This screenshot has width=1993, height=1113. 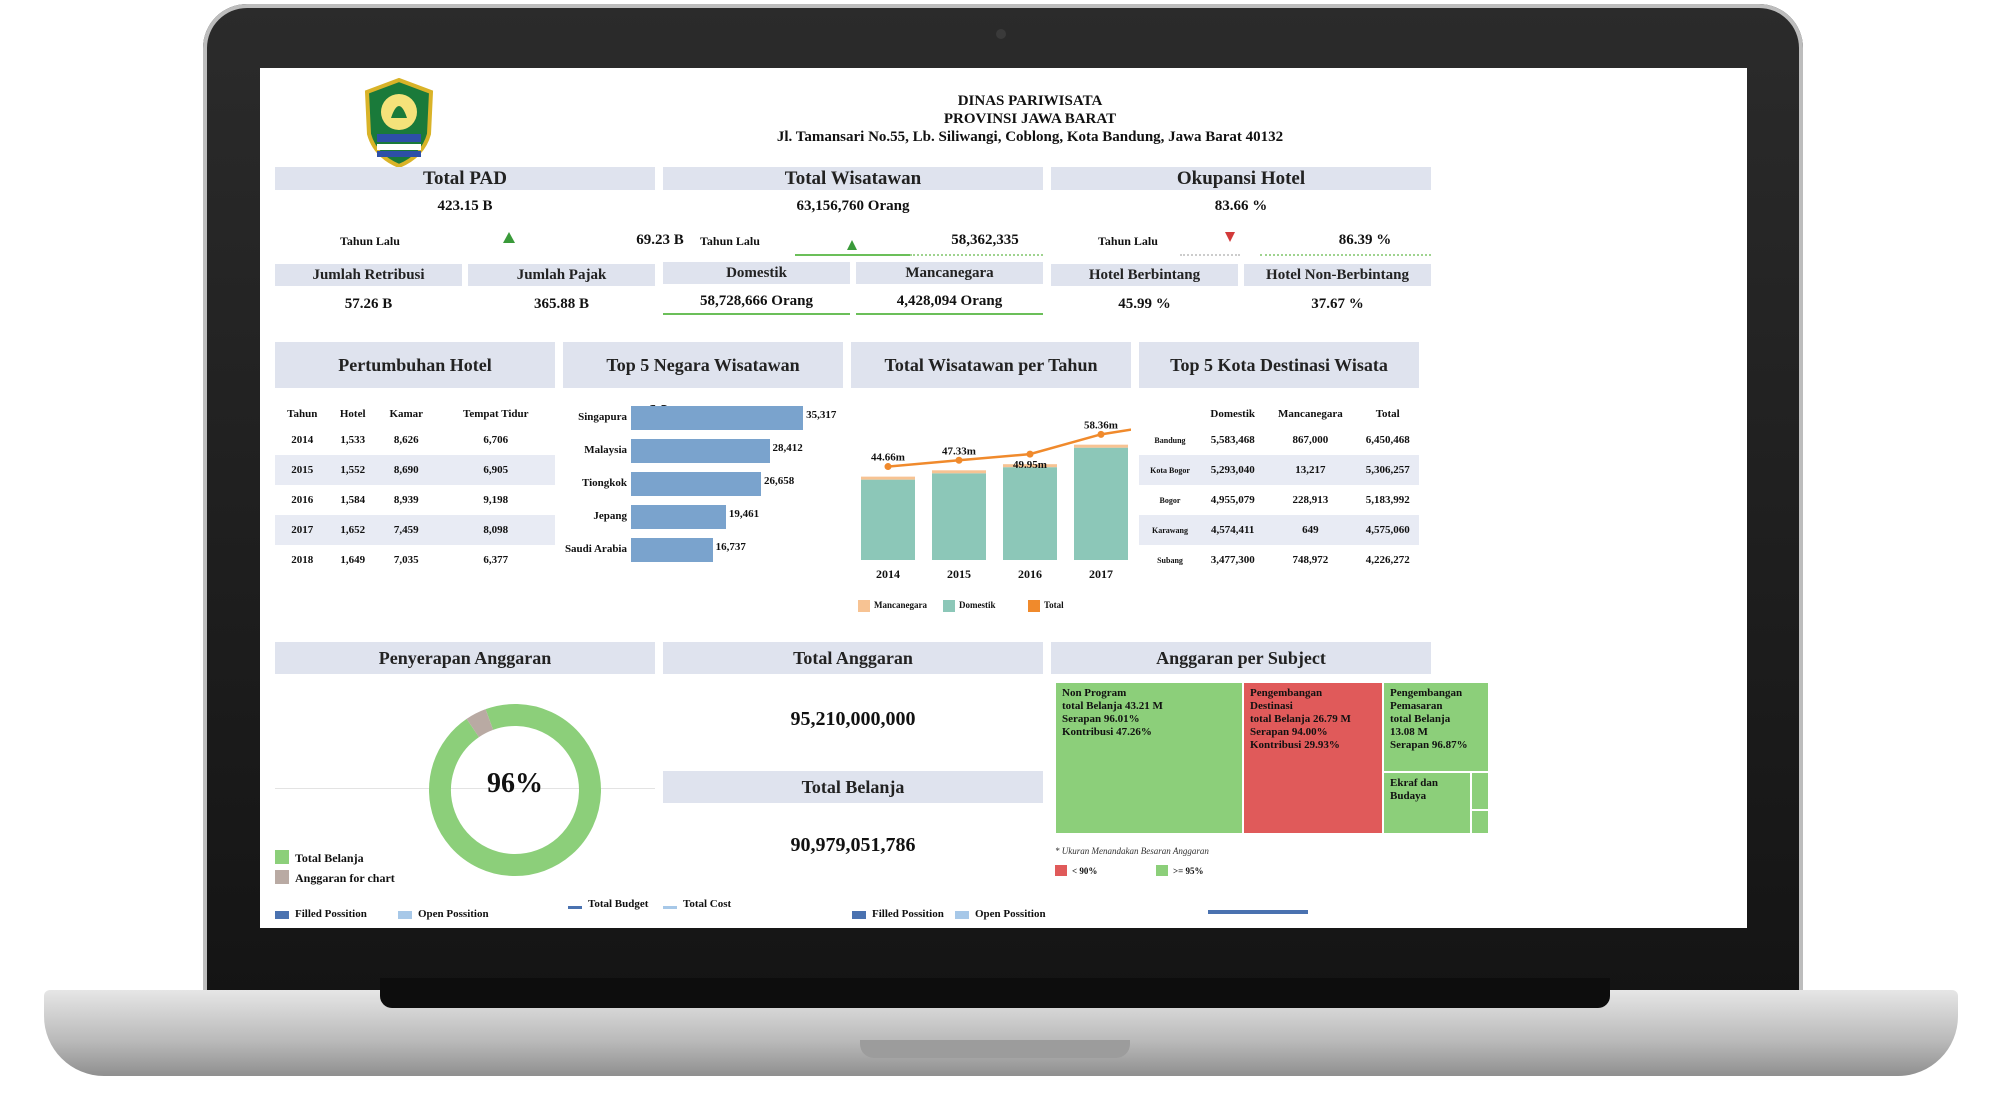 What do you see at coordinates (1094, 693) in the screenshot?
I see `treemap-line: Non Program` at bounding box center [1094, 693].